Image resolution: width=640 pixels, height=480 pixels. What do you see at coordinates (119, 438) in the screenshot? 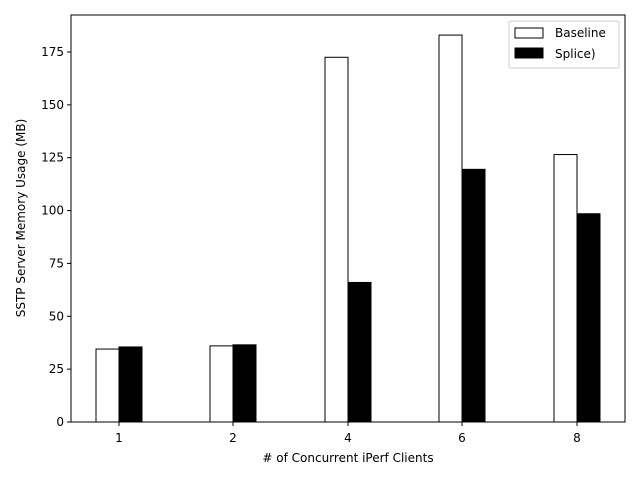
I see `x-tick-label: 1` at bounding box center [119, 438].